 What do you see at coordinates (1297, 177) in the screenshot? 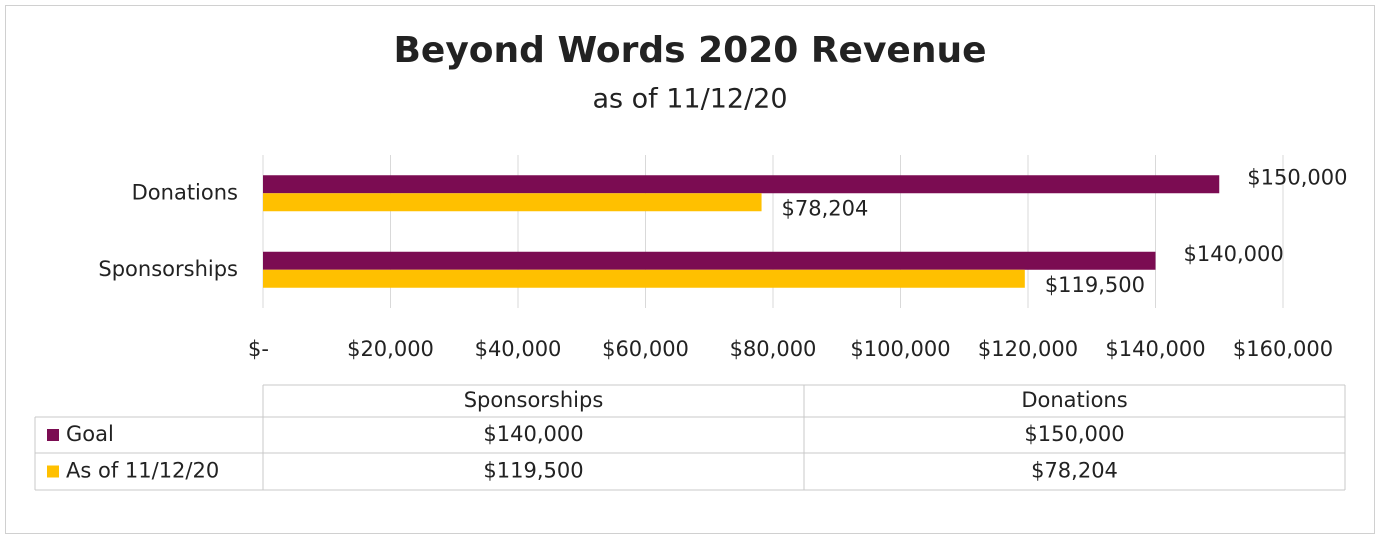
I see `data-label: $150,000` at bounding box center [1297, 177].